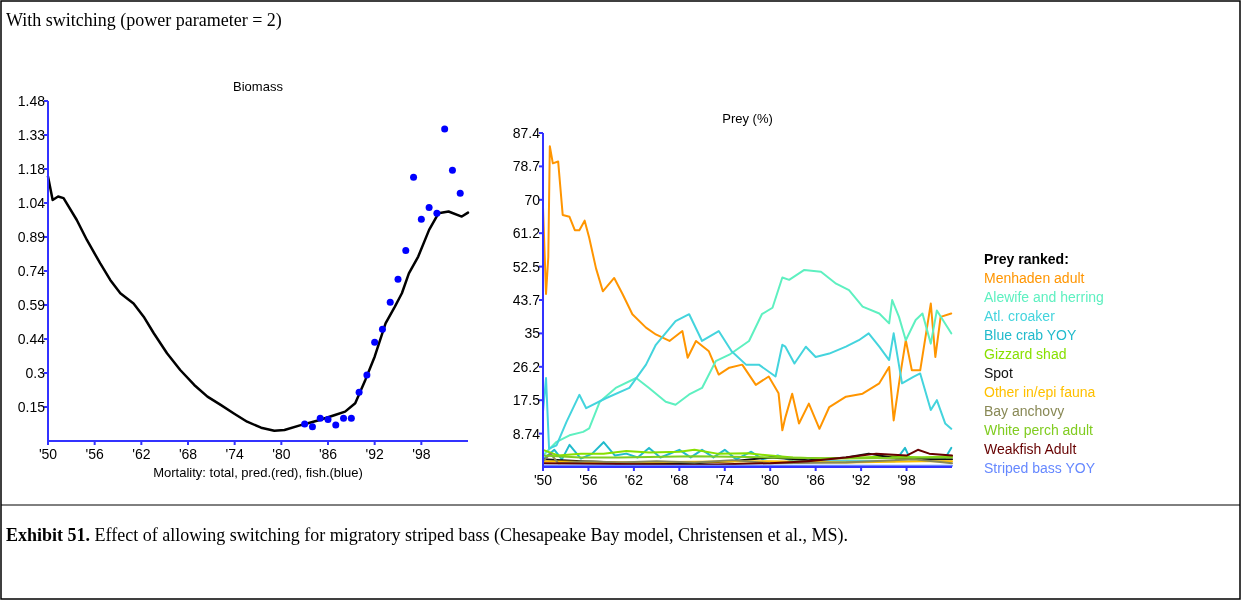 The width and height of the screenshot is (1241, 600). Describe the element at coordinates (1030, 449) in the screenshot. I see `text: Weakfish Adult` at that location.